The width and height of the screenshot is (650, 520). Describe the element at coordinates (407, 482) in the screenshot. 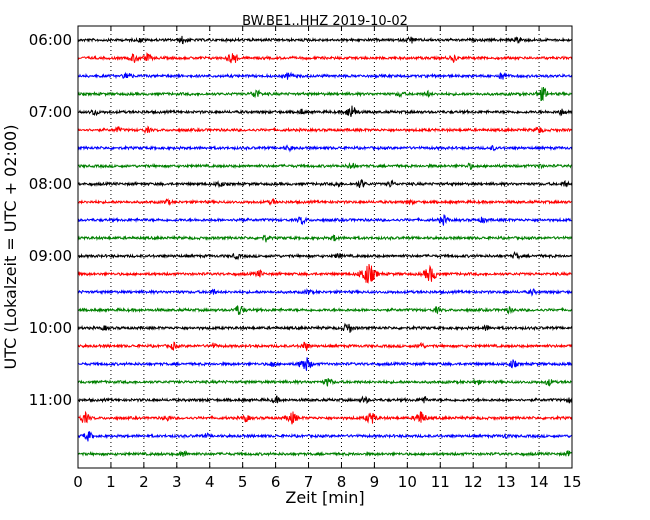

I see `x-tick-label: 10` at that location.